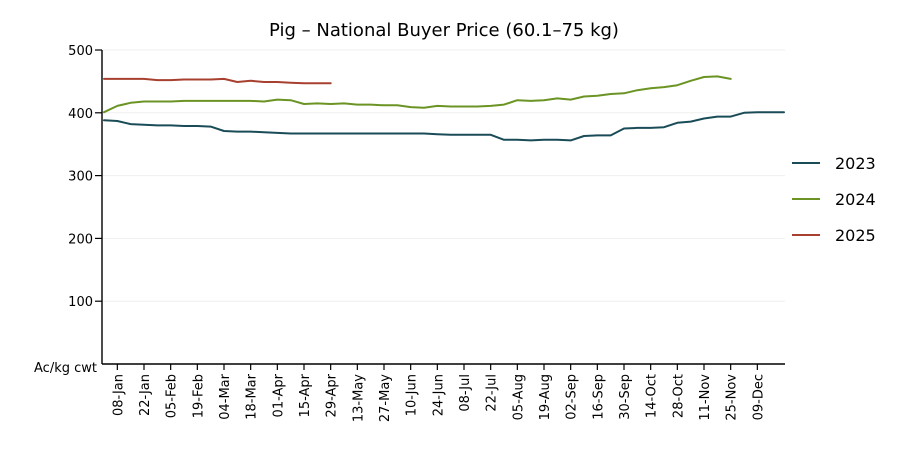 Image resolution: width=900 pixels, height=454 pixels. I want to click on x-tick-label: 08-Jul, so click(465, 393).